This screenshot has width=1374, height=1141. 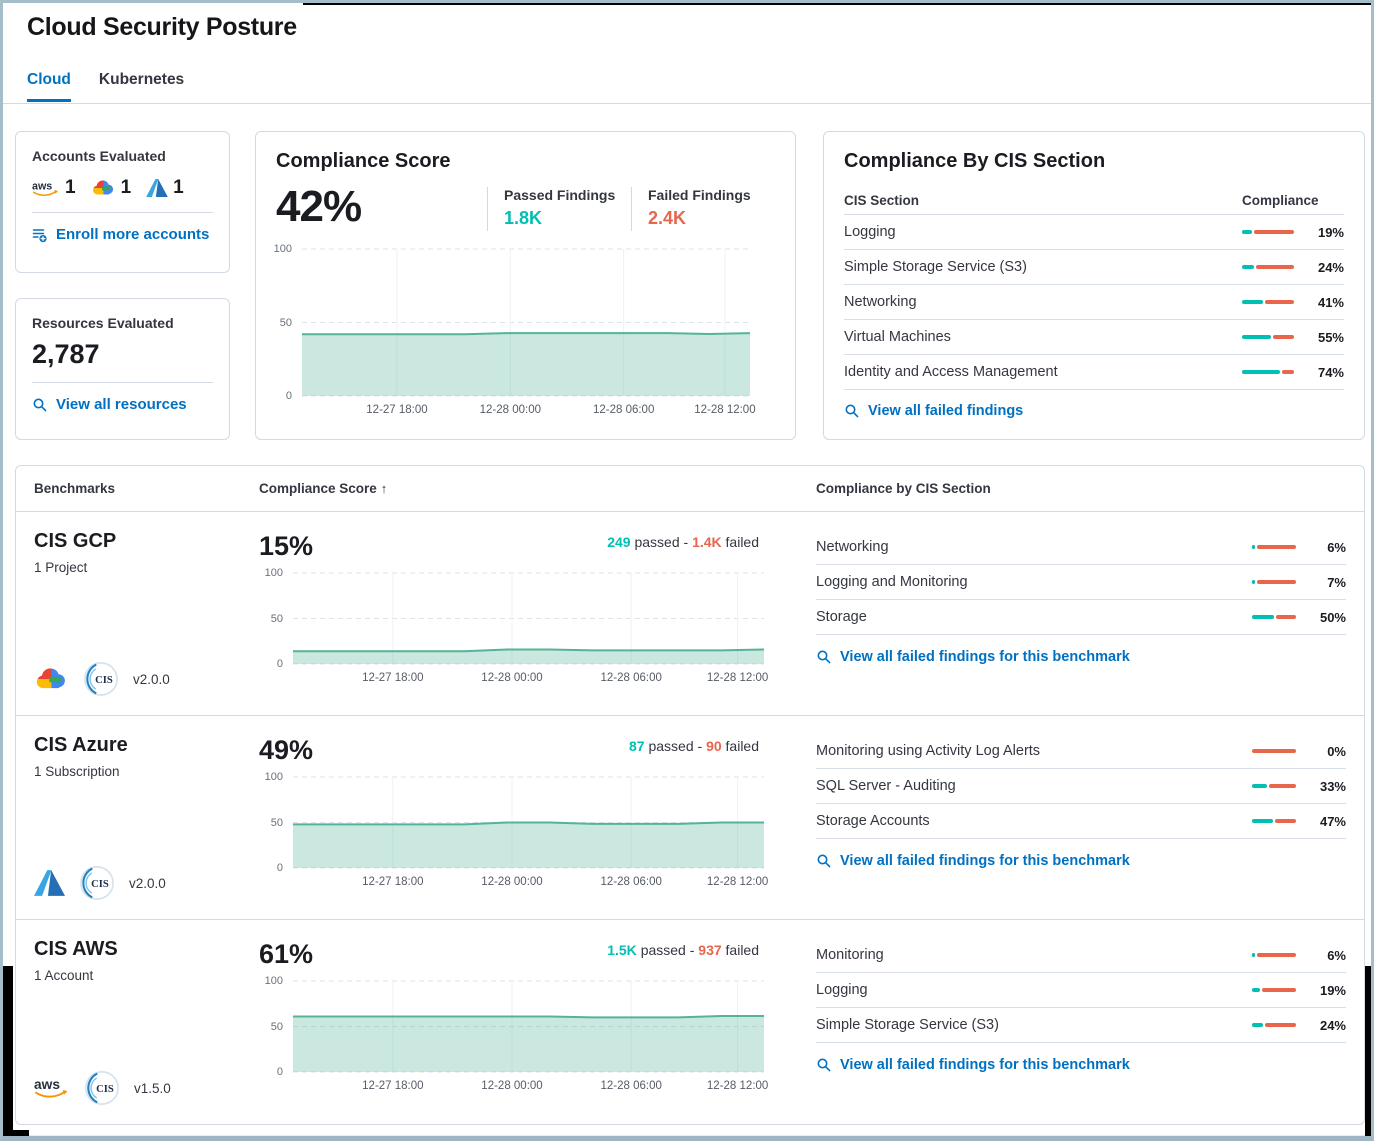 What do you see at coordinates (1094, 267) in the screenshot?
I see `table-row: Simple Storage Service (S3) 24%` at bounding box center [1094, 267].